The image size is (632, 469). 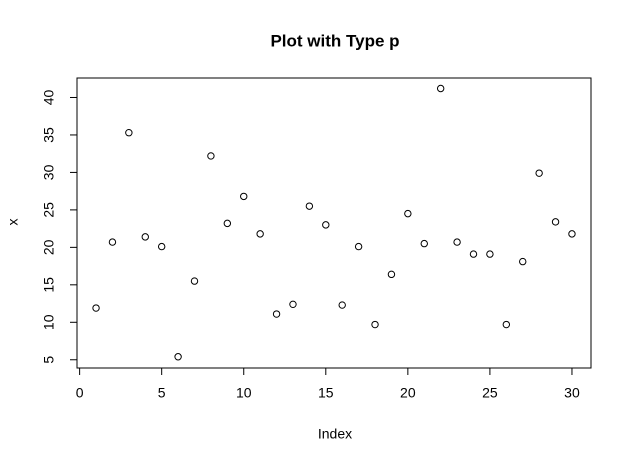 What do you see at coordinates (49, 285) in the screenshot?
I see `y-tick-label: 15` at bounding box center [49, 285].